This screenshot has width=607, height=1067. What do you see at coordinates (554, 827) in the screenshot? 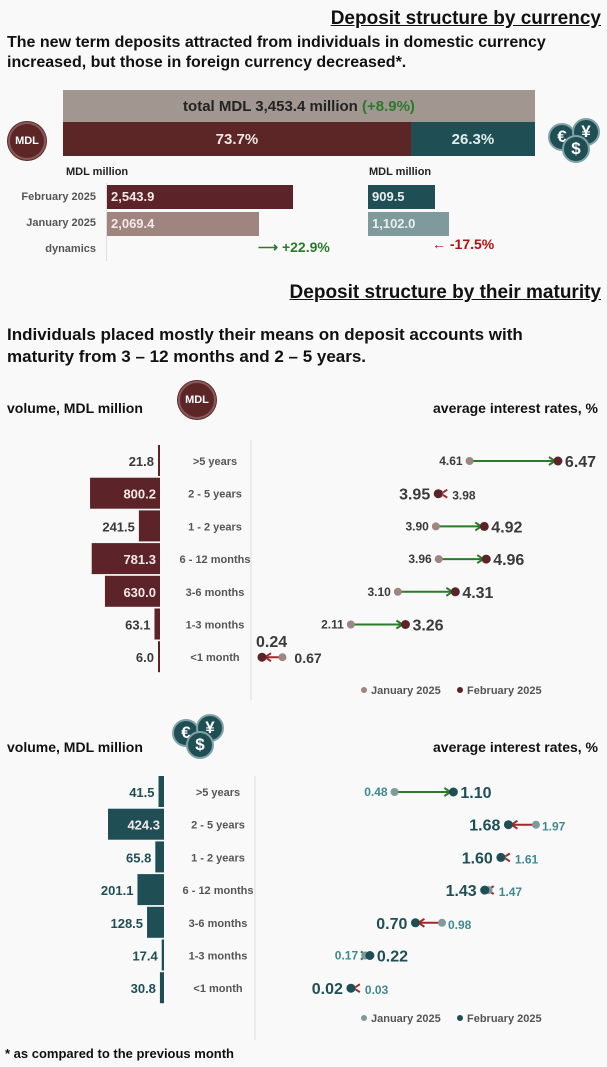
I see `rate-label-january: 1.97` at bounding box center [554, 827].